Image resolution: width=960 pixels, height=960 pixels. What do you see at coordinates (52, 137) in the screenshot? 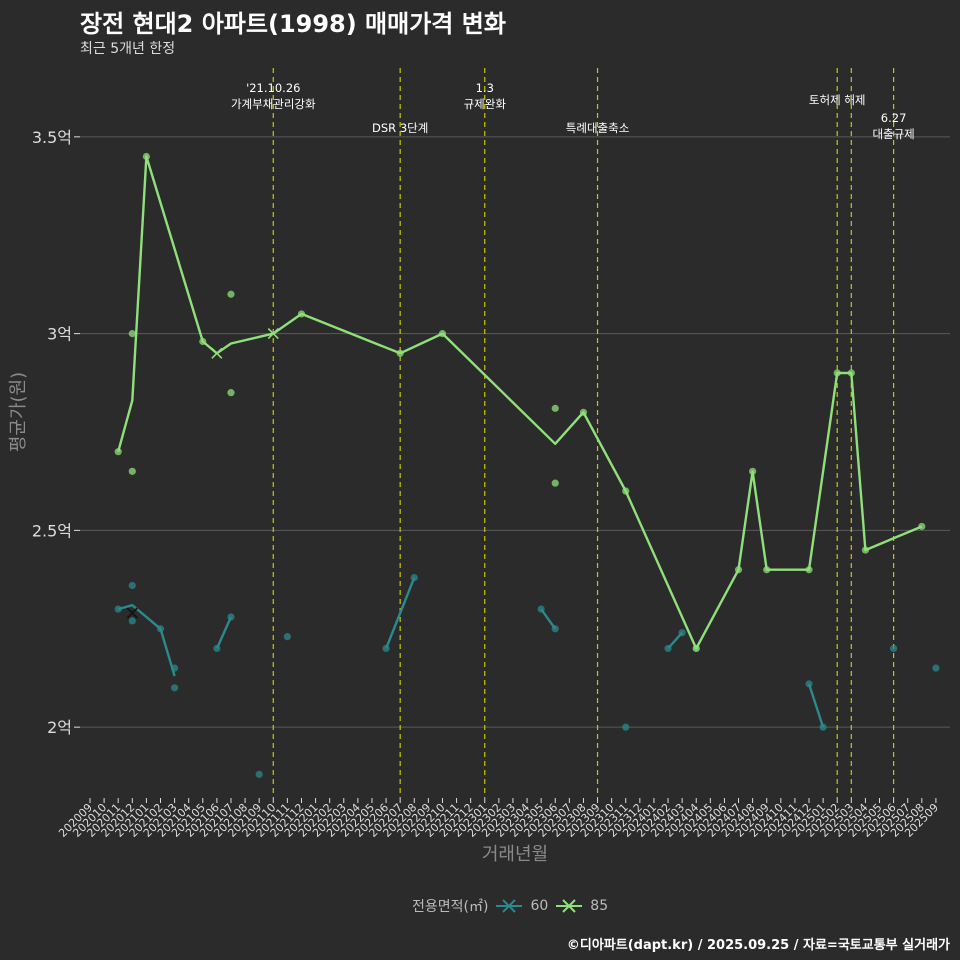
I see `y-tick-label: 3.5억` at bounding box center [52, 137].